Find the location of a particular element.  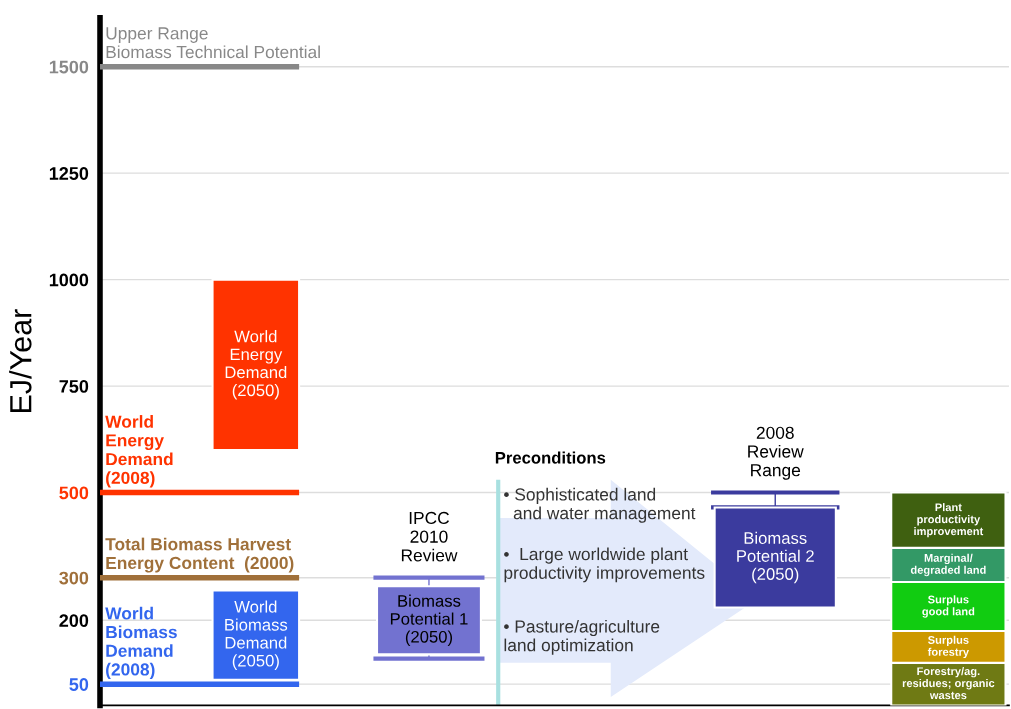

ref-line-label: Total Biomass Harvest Energy Content (2000) is located at coordinates (199, 555).